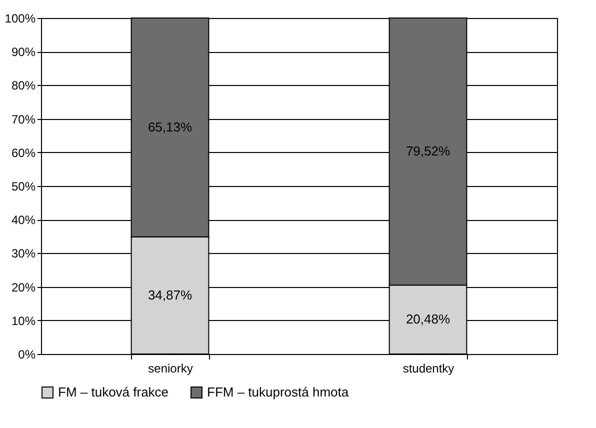  What do you see at coordinates (23, 187) in the screenshot?
I see `y-tick-label: 50%` at bounding box center [23, 187].